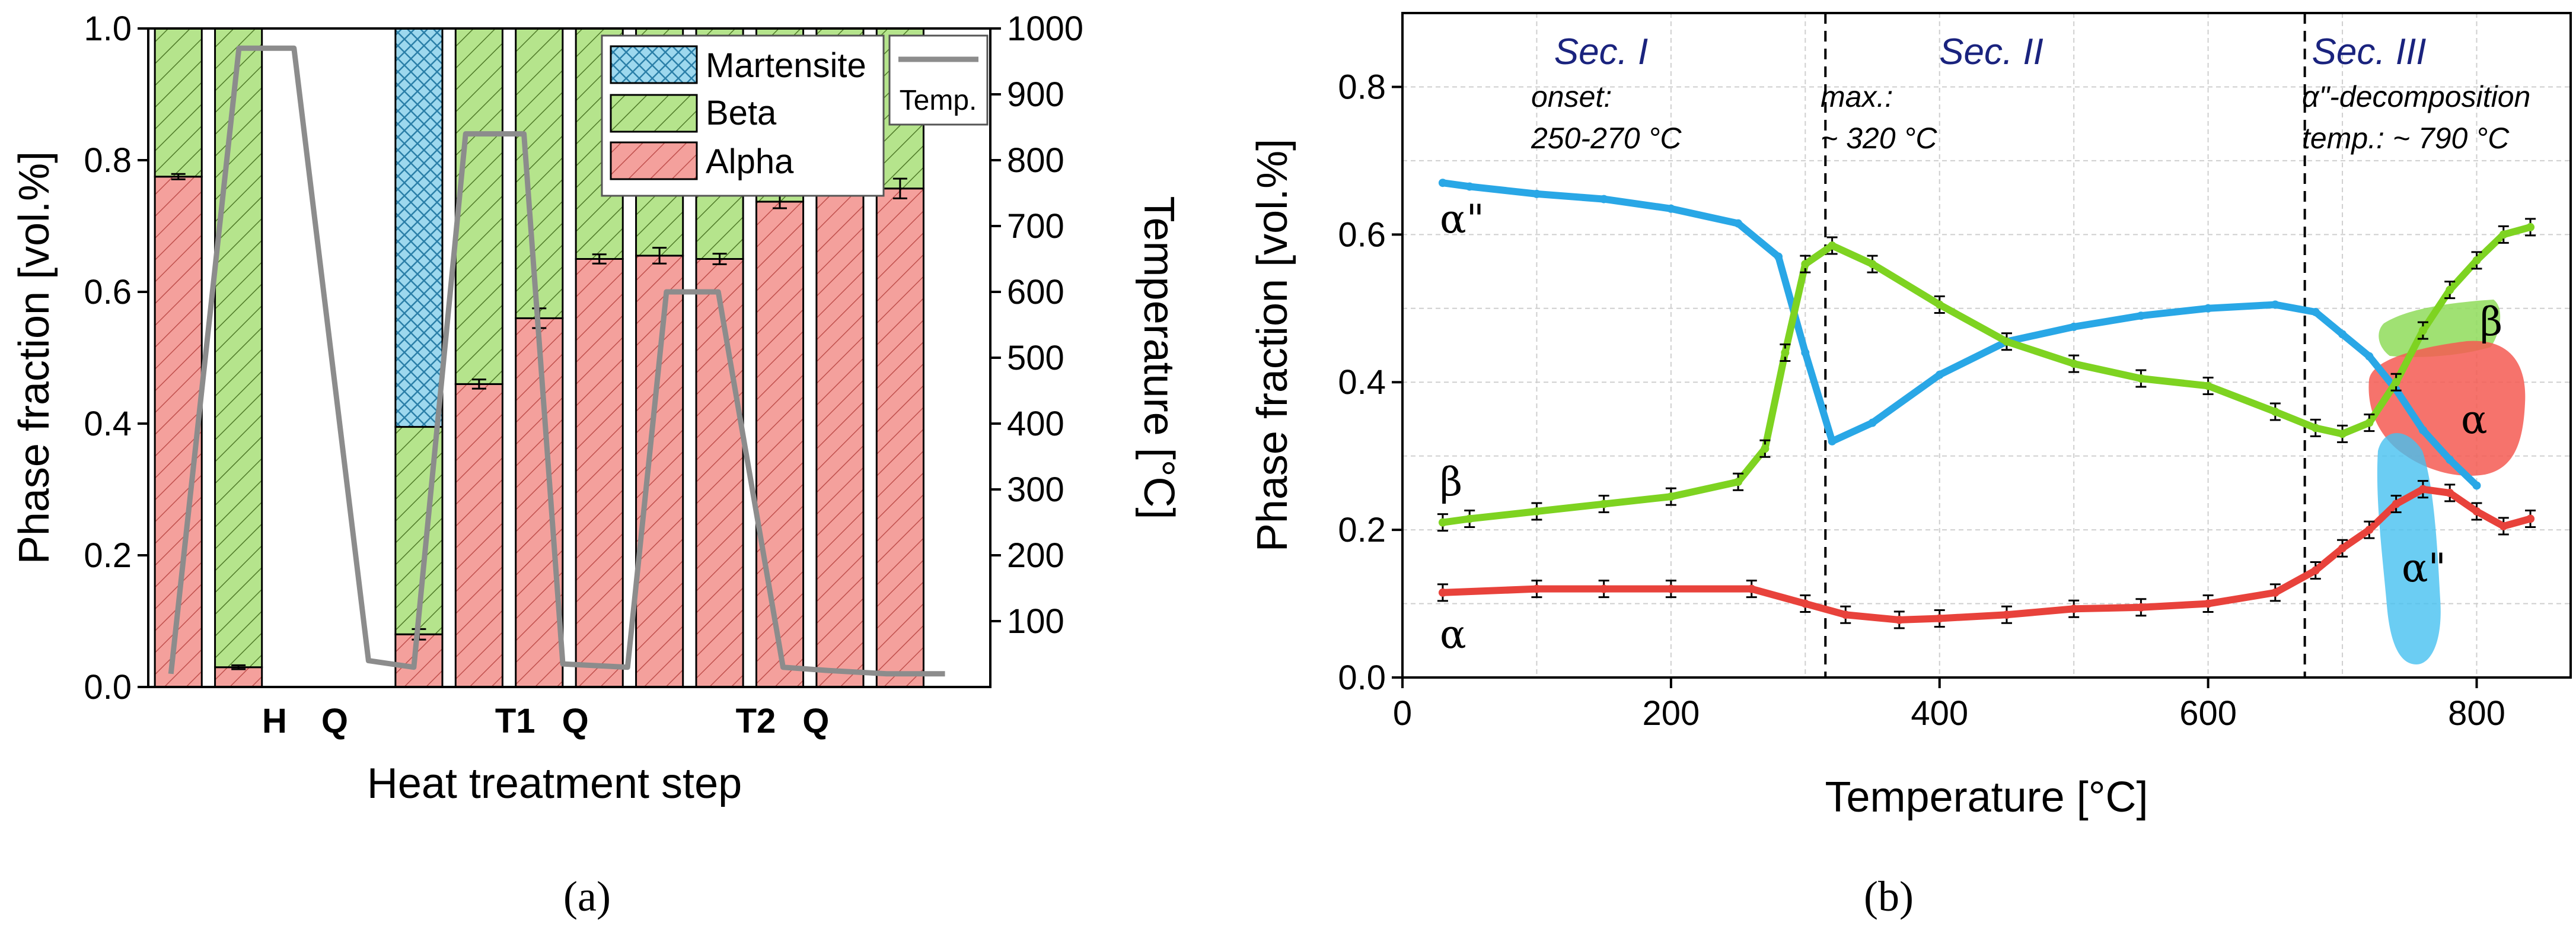 Image resolution: width=2576 pixels, height=932 pixels. I want to click on y2tick-label-a: 700, so click(1035, 226).